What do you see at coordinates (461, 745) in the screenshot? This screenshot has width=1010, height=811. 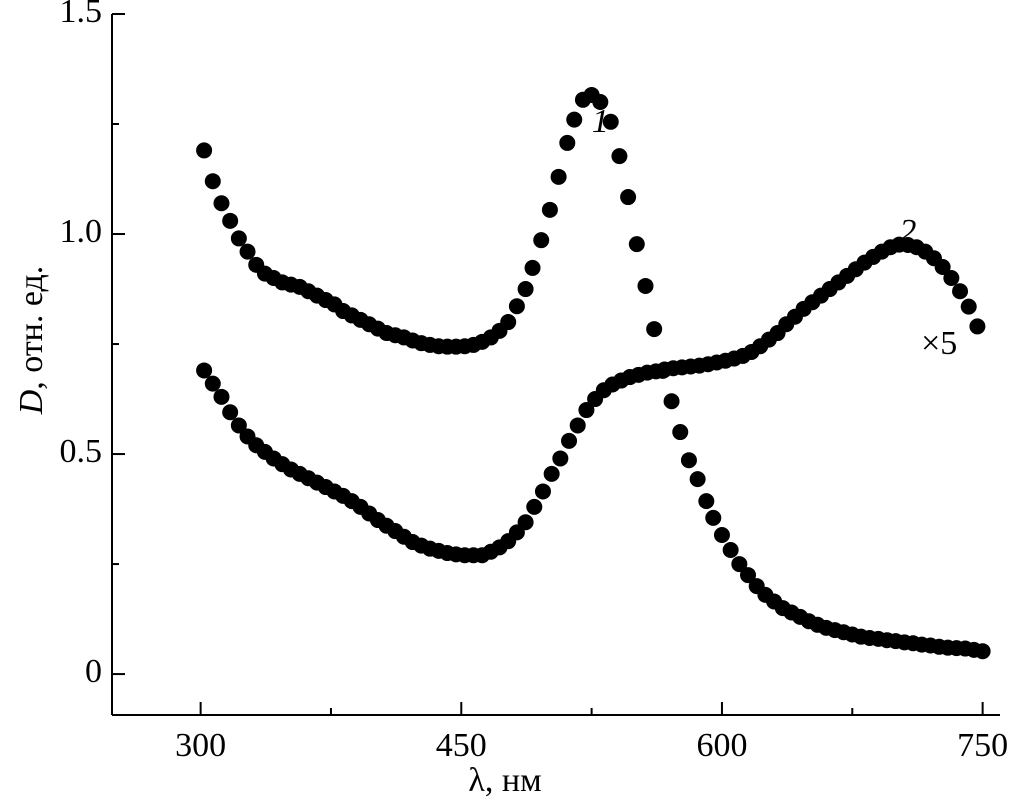 I see `x-tick-label: 450` at bounding box center [461, 745].